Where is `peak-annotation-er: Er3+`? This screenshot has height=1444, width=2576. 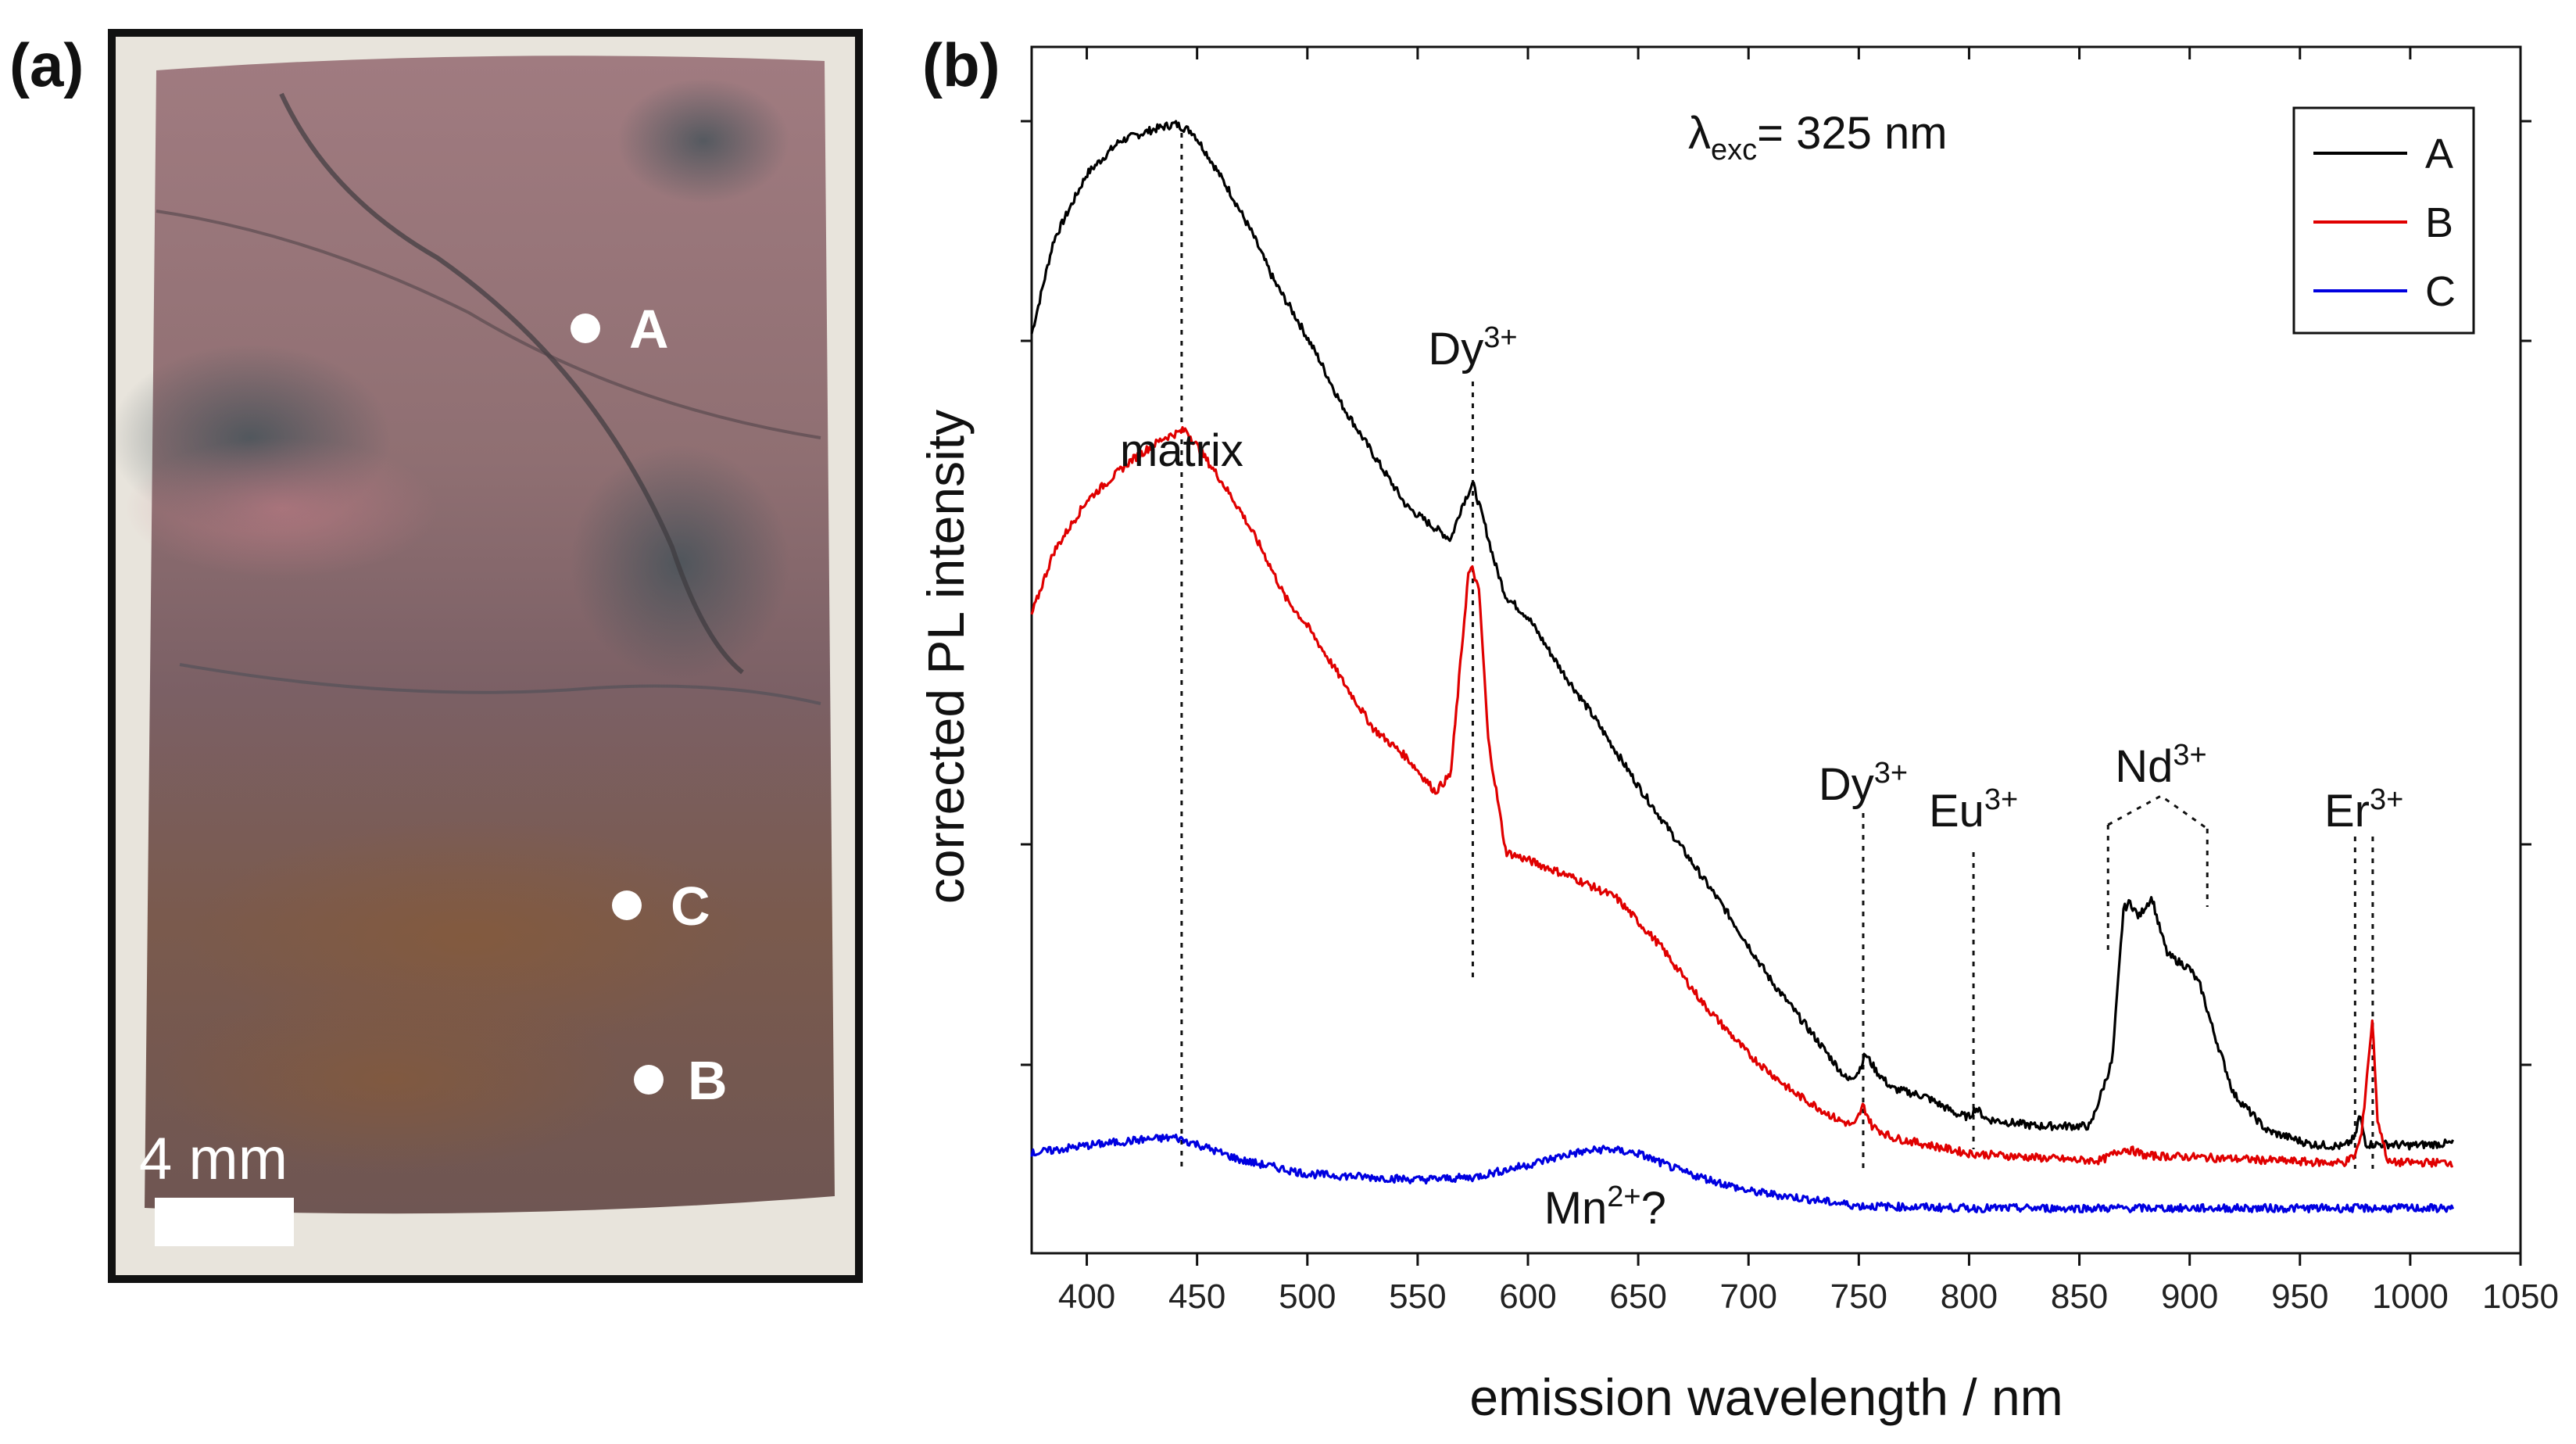 peak-annotation-er: Er3+ is located at coordinates (2363, 810).